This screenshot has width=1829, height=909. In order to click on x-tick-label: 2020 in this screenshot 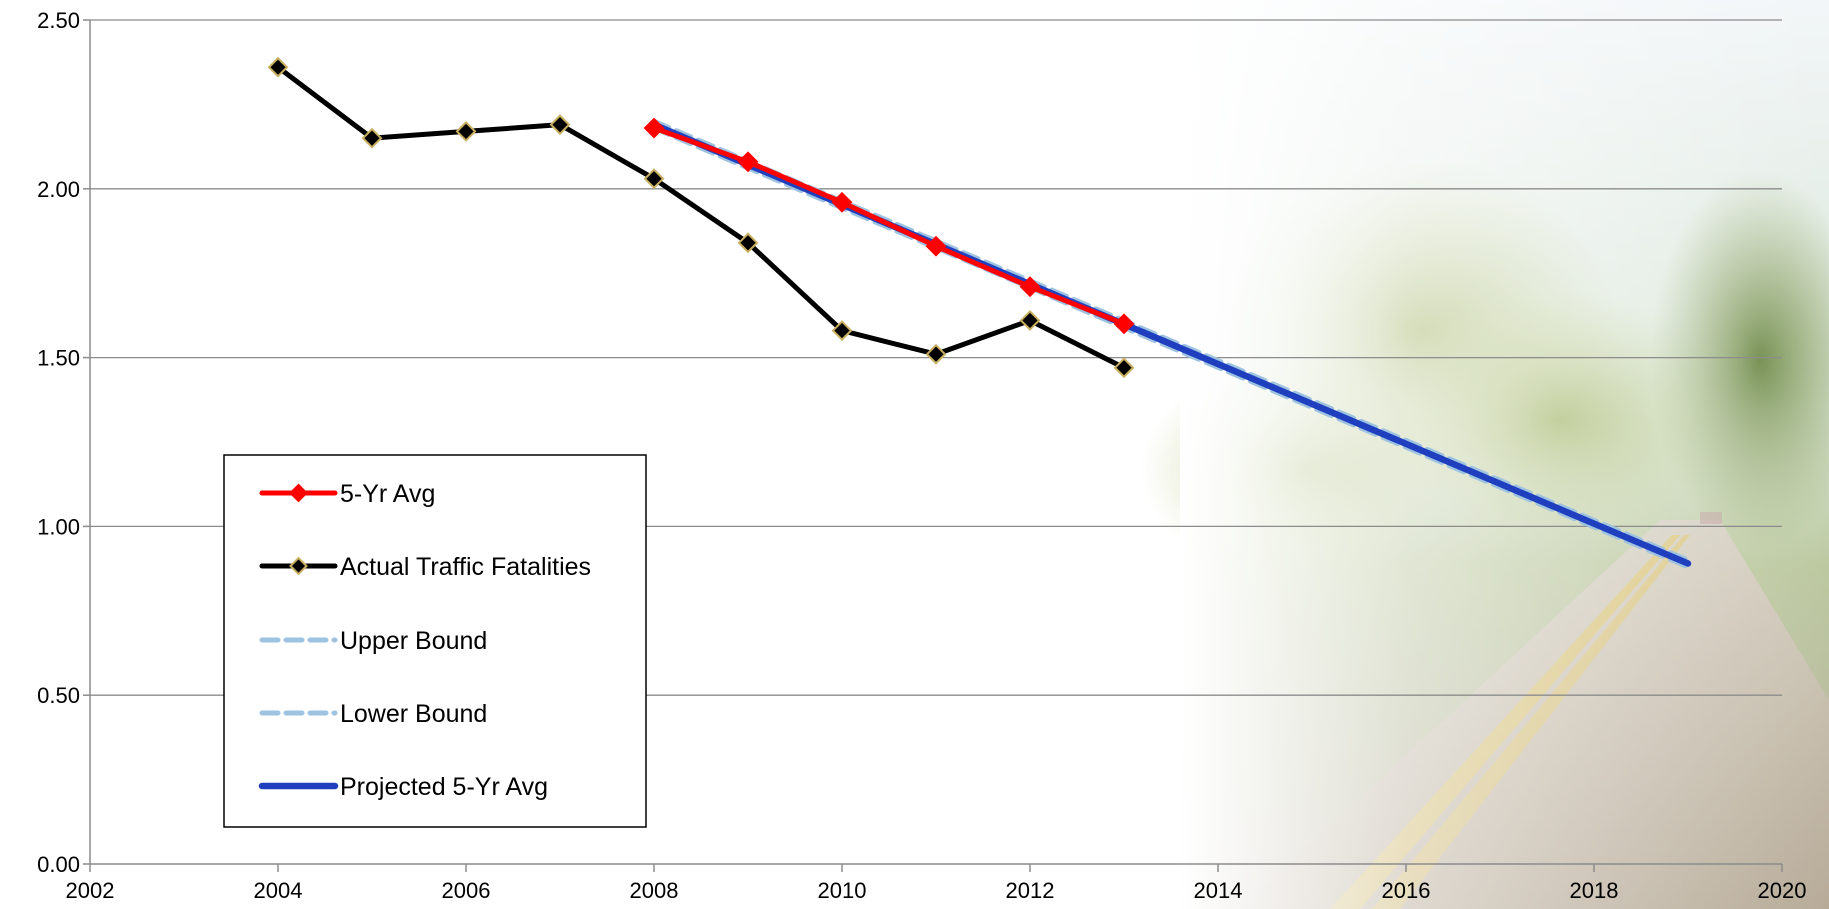, I will do `click(1782, 890)`.